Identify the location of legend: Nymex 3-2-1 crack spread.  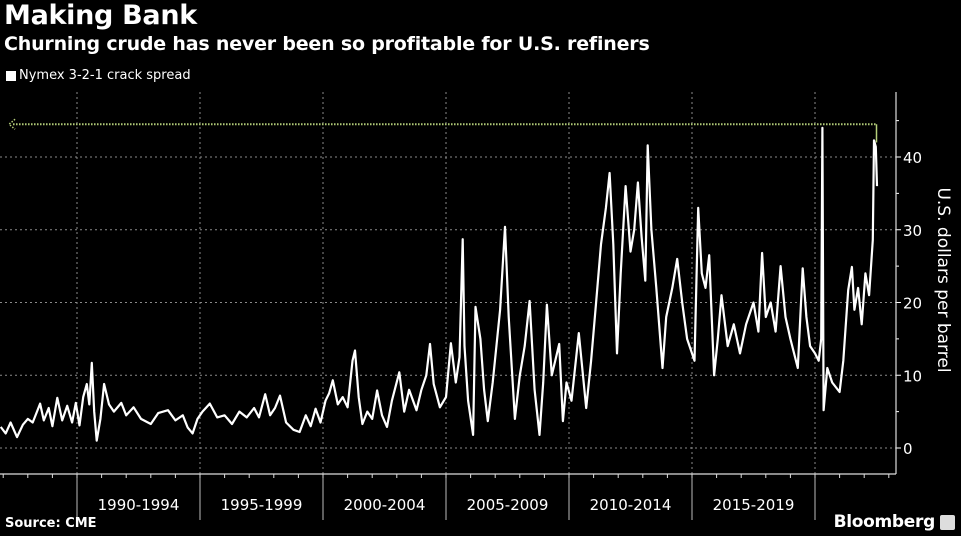
(98, 75).